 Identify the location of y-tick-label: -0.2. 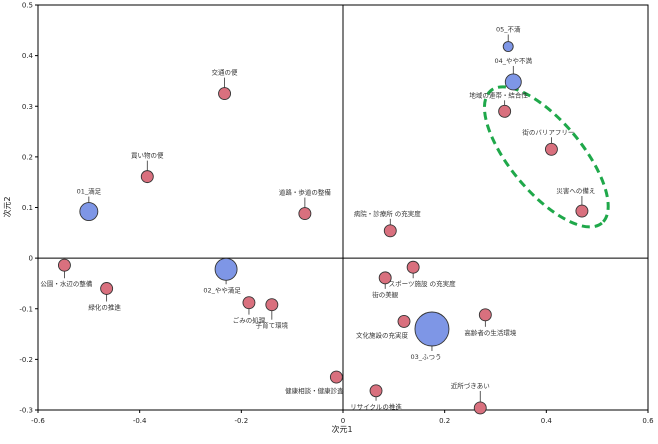
(26, 360).